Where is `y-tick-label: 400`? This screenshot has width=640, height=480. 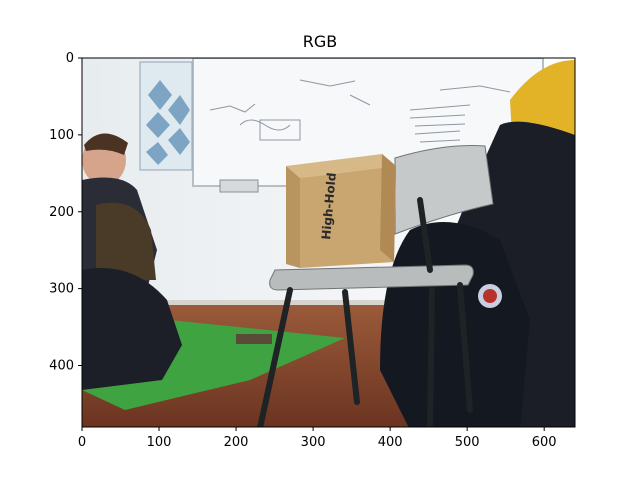
y-tick-label: 400 is located at coordinates (61, 366).